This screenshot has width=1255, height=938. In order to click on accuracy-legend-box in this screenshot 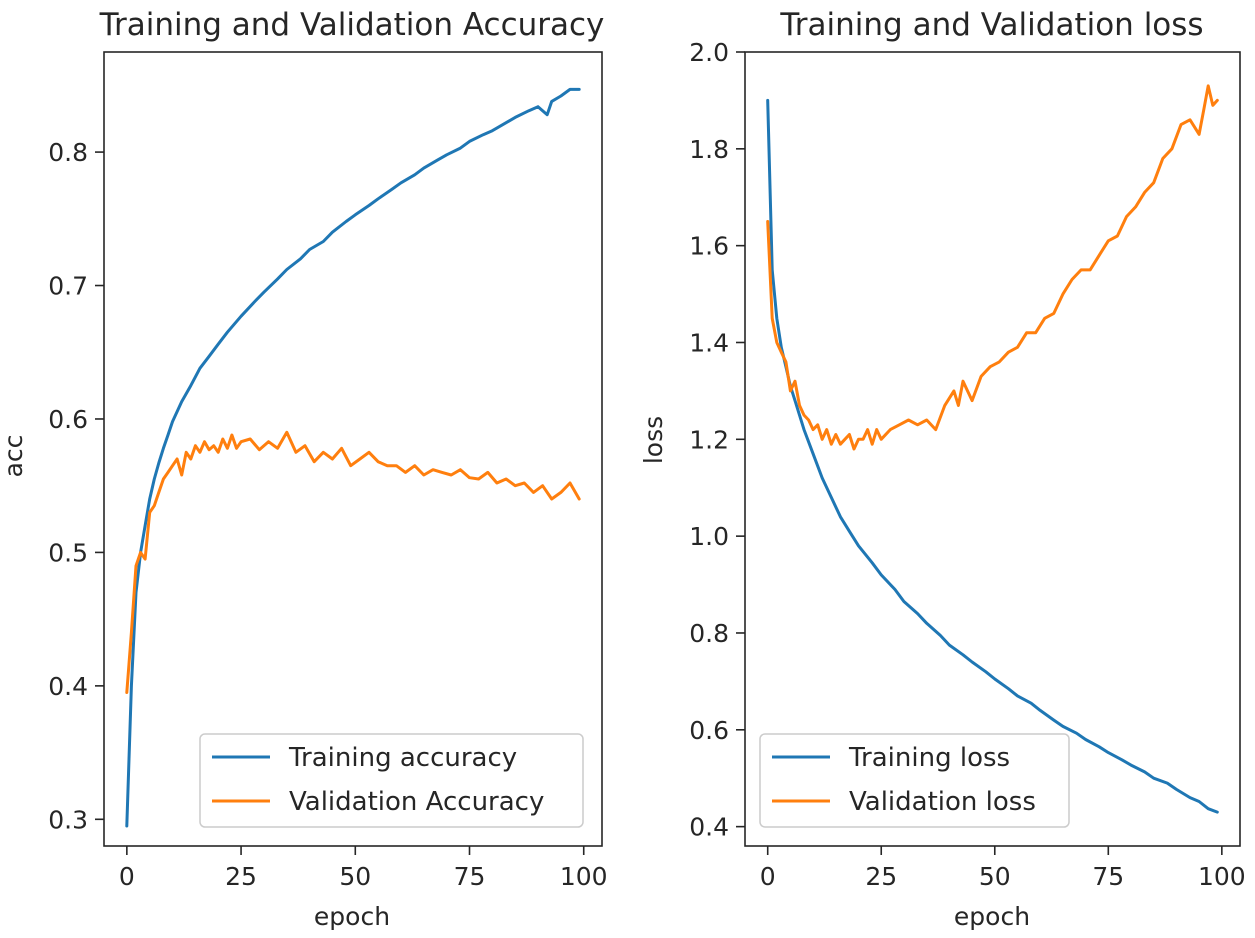, I will do `click(391, 780)`.